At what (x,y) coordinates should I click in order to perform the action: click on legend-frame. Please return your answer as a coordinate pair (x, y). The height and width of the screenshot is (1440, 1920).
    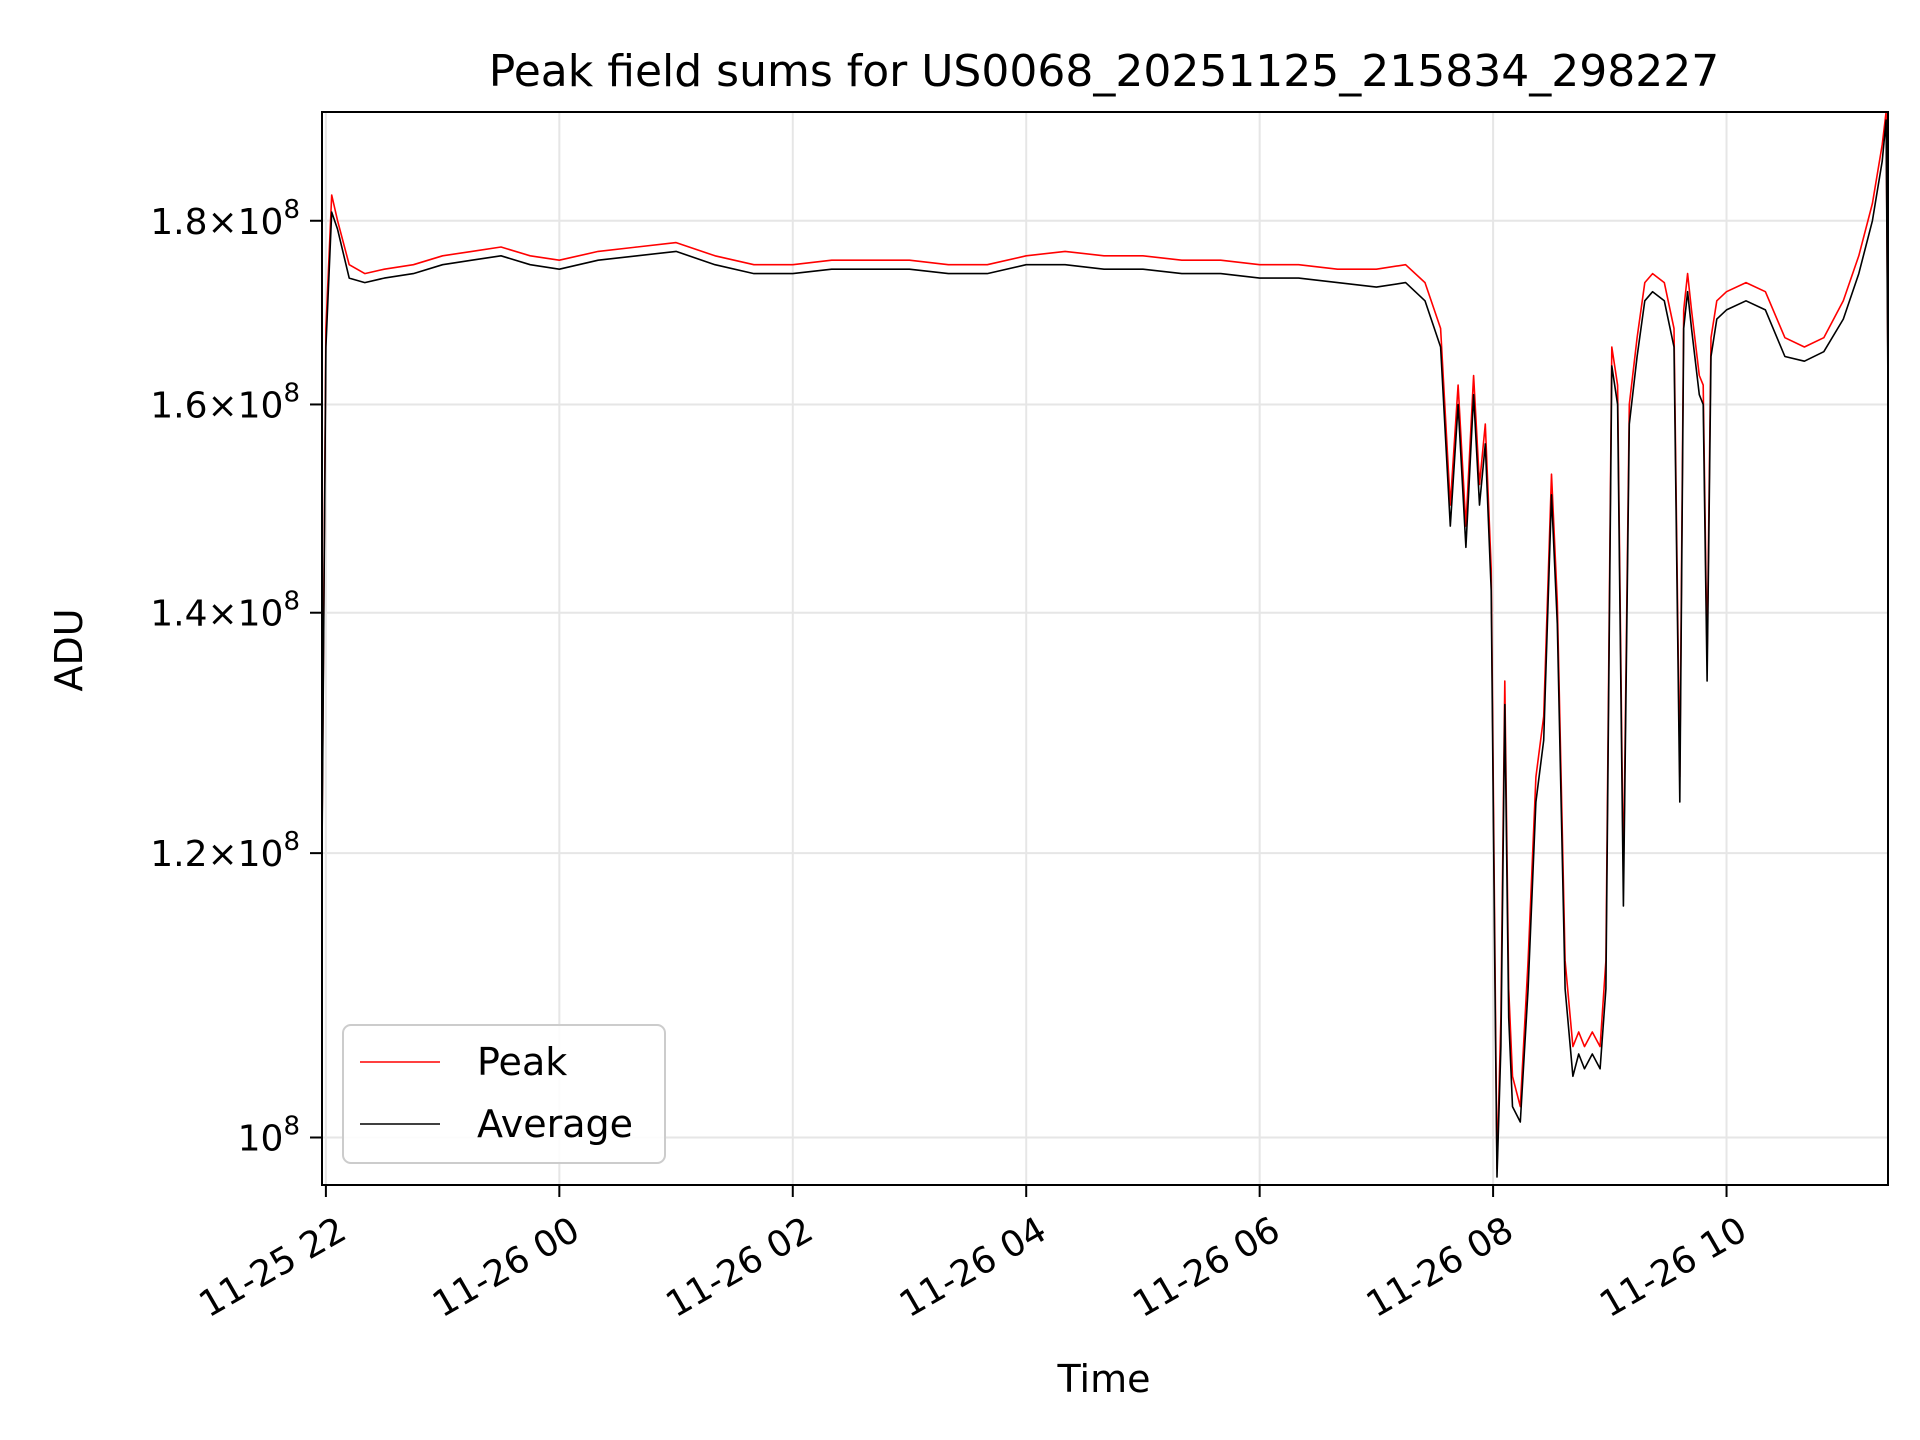
    Looking at the image, I should click on (504, 1094).